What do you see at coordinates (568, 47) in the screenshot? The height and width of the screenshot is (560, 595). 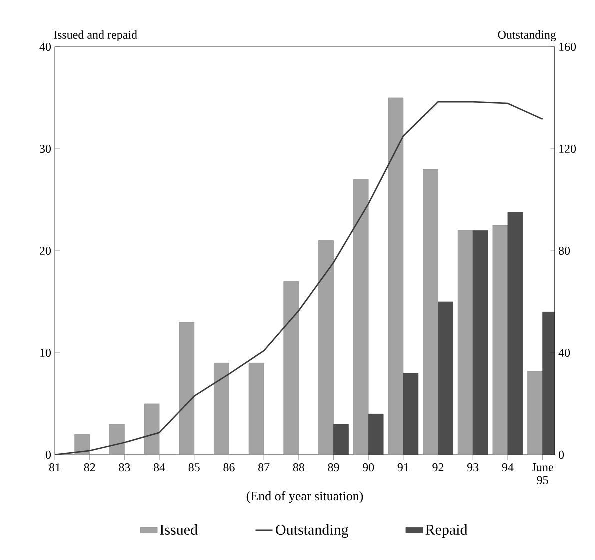 I see `y2-tick-label: 160` at bounding box center [568, 47].